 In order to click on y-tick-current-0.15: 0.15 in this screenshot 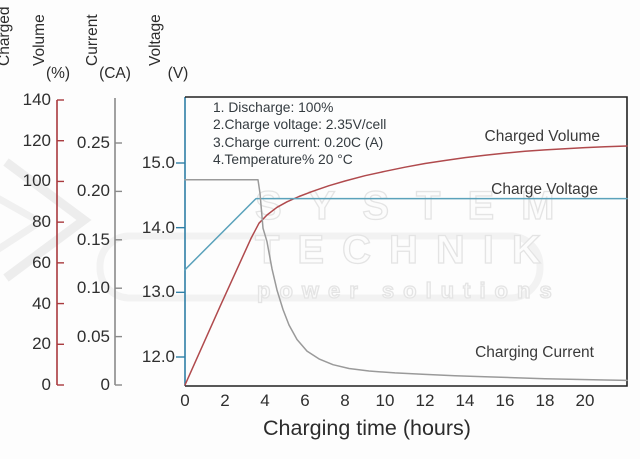, I will do `click(93, 239)`.